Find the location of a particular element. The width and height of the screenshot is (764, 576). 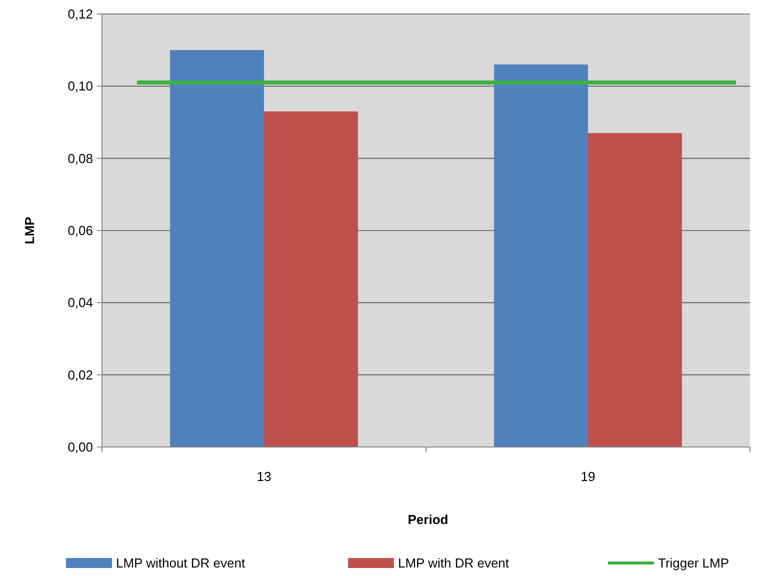

legend-label: LMP without DR event is located at coordinates (181, 563).